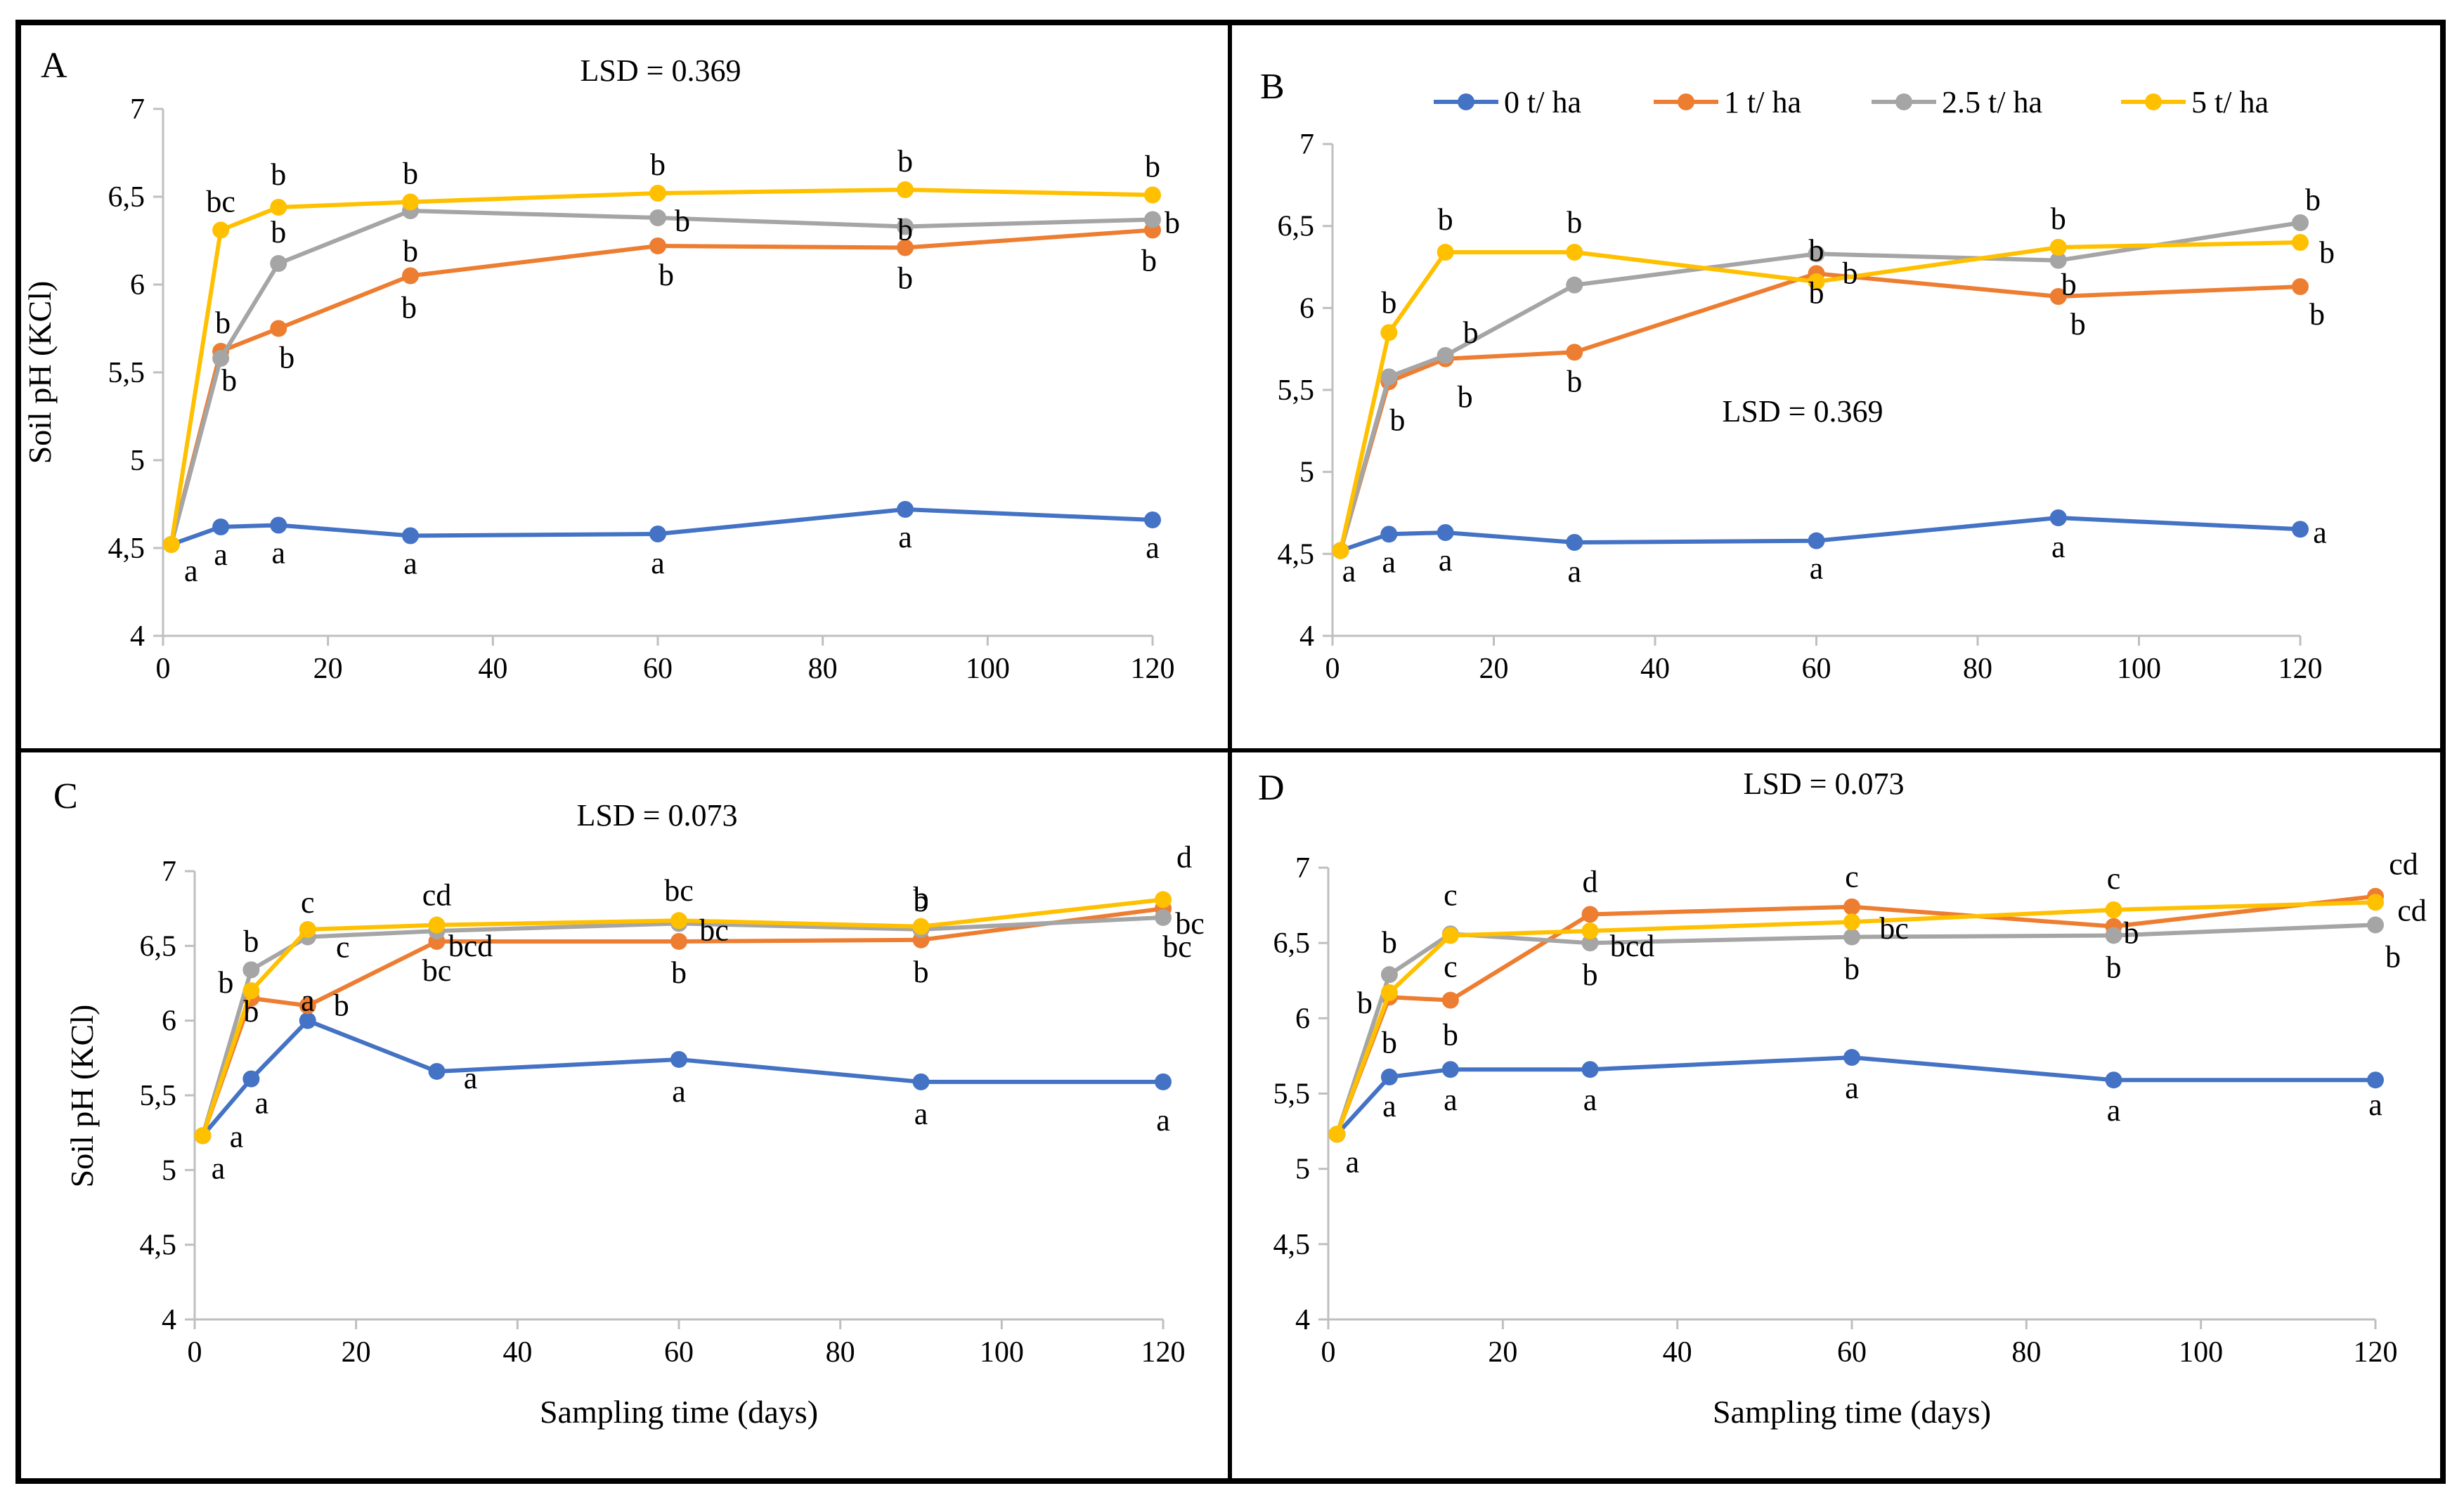 This screenshot has width=2464, height=1500. What do you see at coordinates (1303, 1170) in the screenshot?
I see `y-tick-label: 5` at bounding box center [1303, 1170].